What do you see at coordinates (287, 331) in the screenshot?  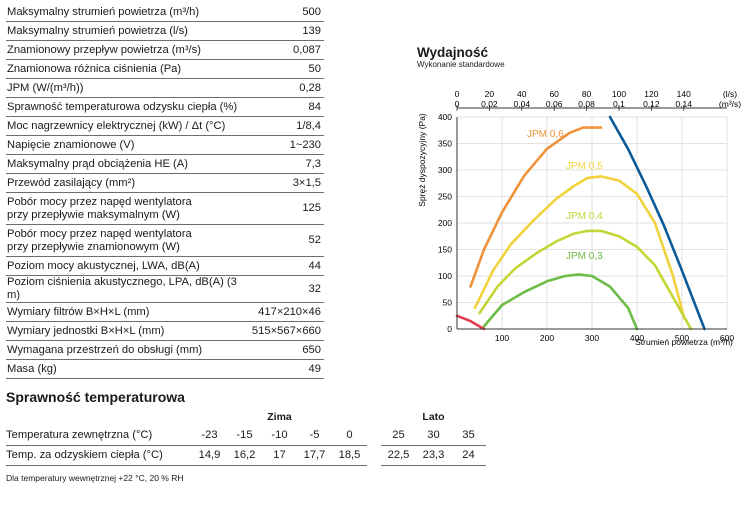 I see `spec-value: 515×567×660` at bounding box center [287, 331].